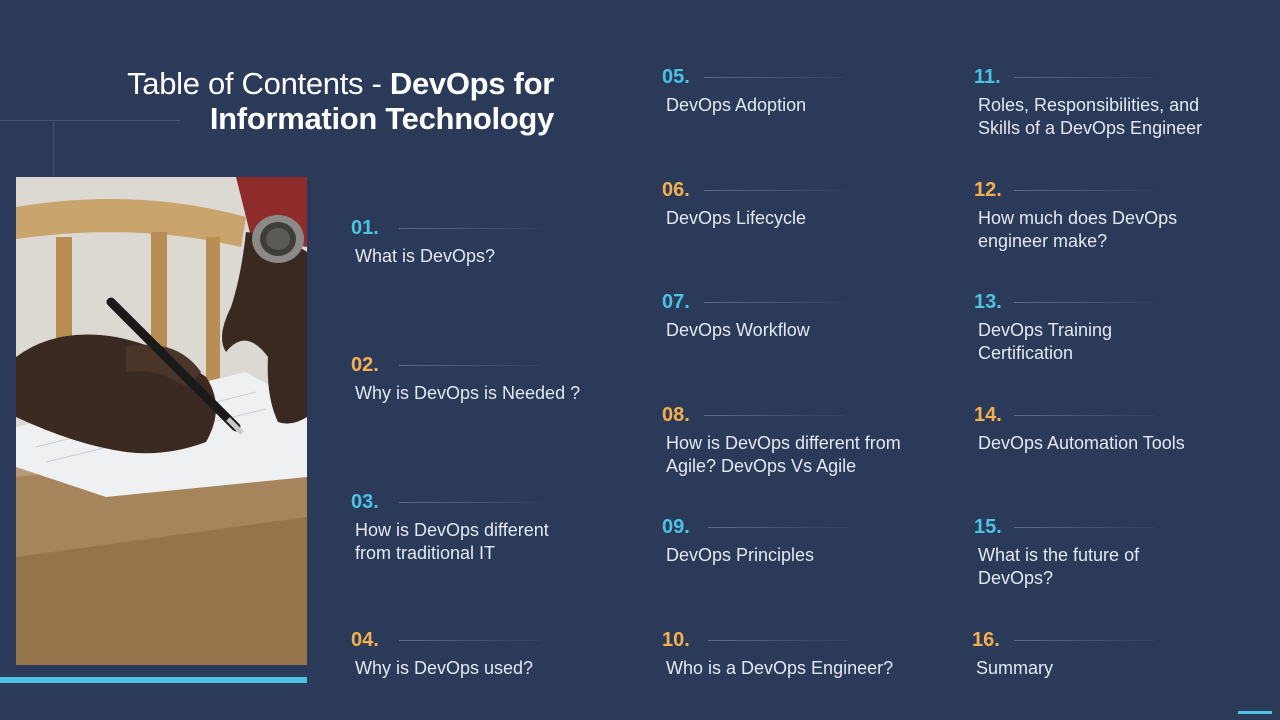  Describe the element at coordinates (468, 393) in the screenshot. I see `toc-label: Why is DevOps is Needed ?` at that location.